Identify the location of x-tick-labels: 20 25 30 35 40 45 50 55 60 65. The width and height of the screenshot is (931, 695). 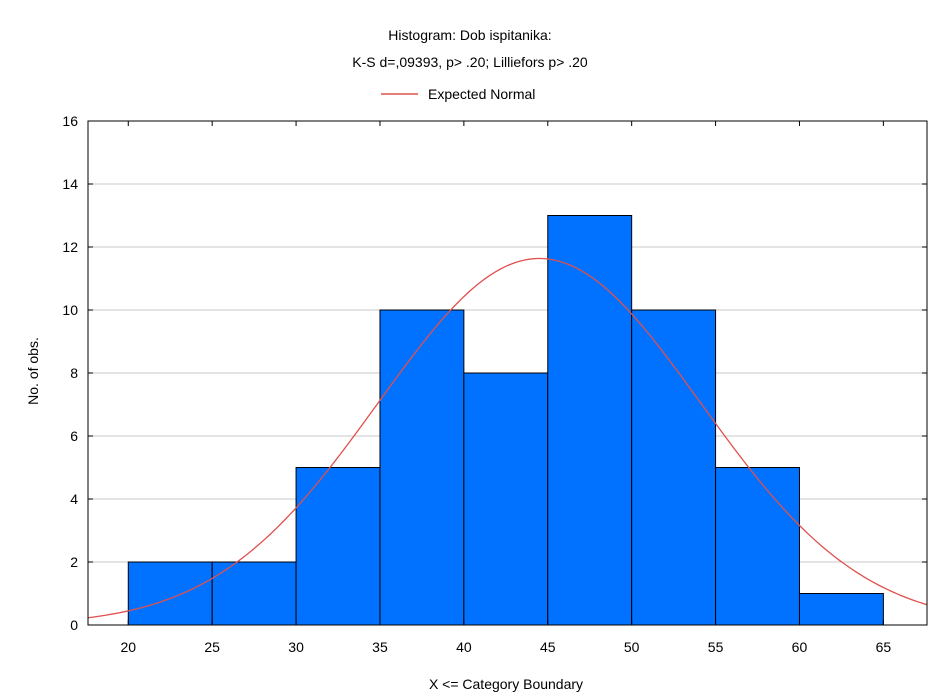
(505, 647).